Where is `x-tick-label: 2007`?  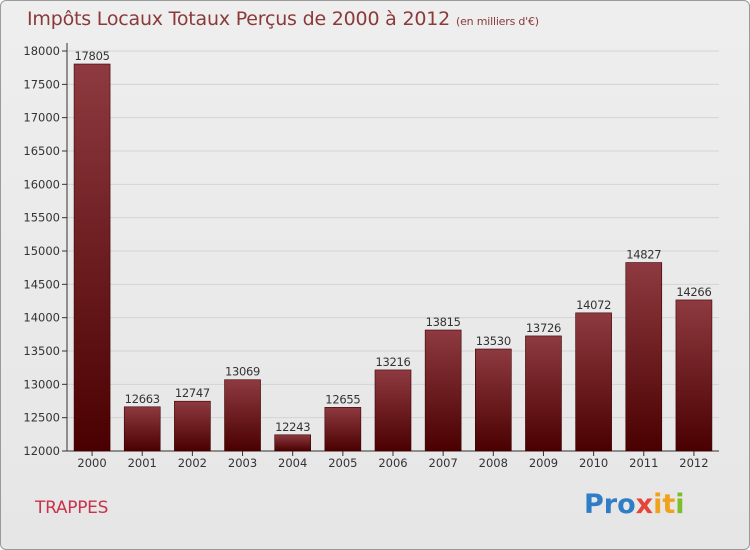
x-tick-label: 2007 is located at coordinates (443, 463).